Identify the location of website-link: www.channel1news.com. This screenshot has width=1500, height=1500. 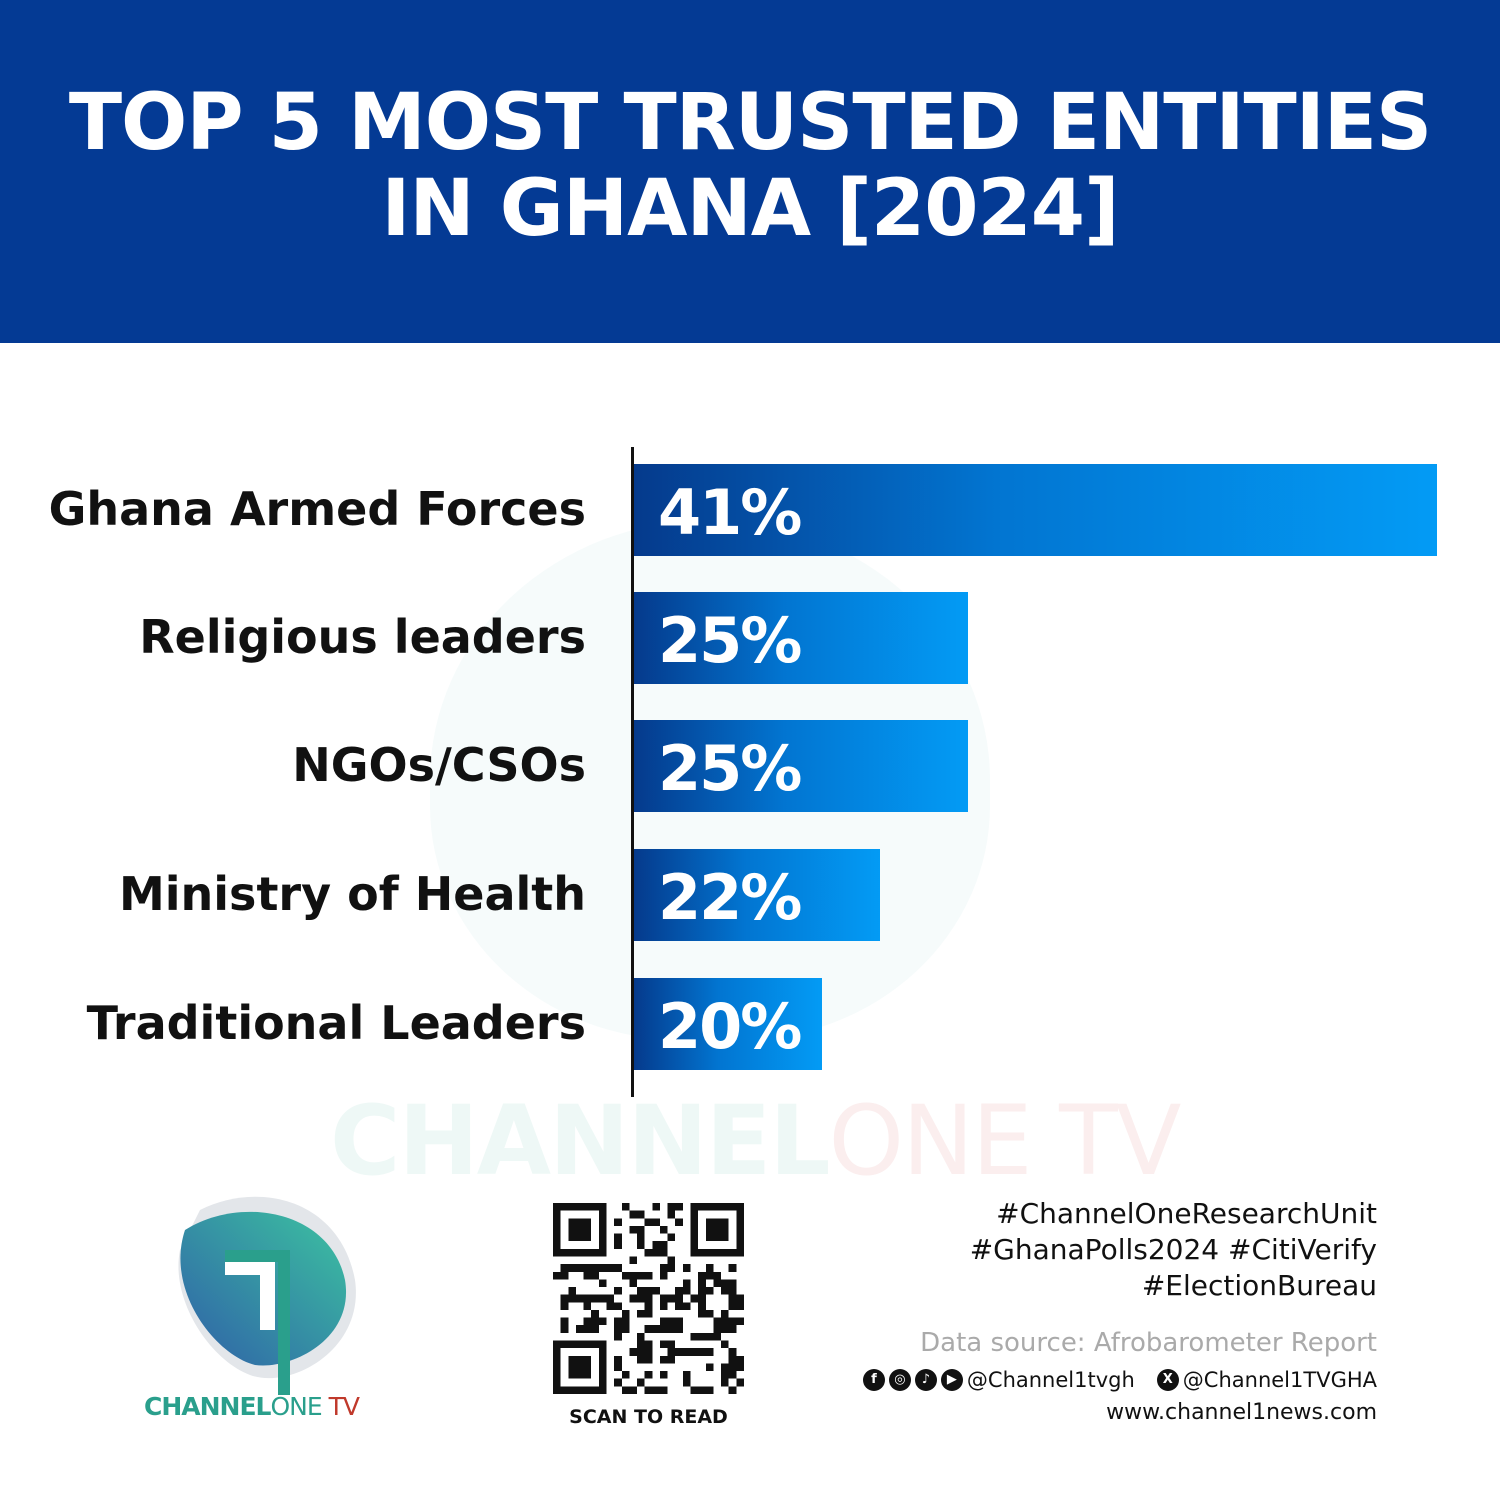
(1241, 1412).